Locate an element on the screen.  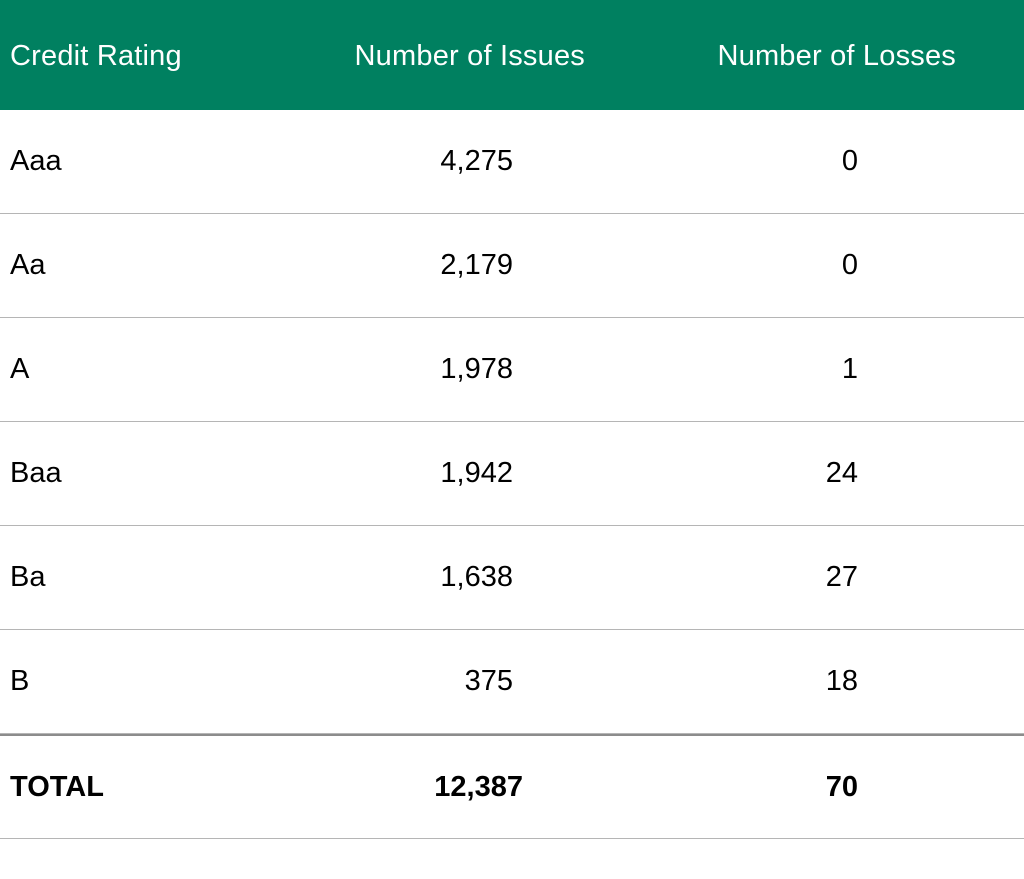
table-row: A 1,978 1 is located at coordinates (512, 370).